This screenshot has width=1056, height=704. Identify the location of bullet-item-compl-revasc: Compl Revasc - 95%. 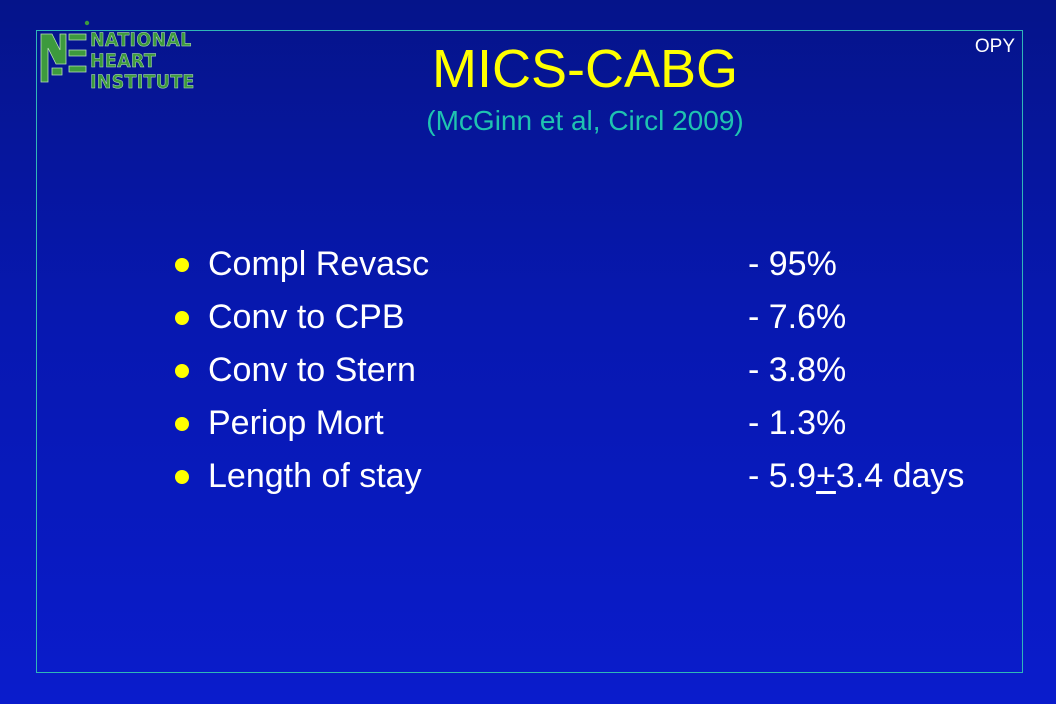
(600, 264).